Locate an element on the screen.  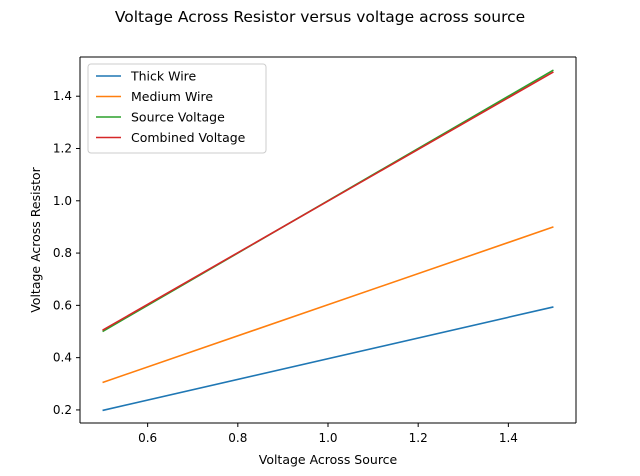
y-tick-label: 1.4 is located at coordinates (62, 96).